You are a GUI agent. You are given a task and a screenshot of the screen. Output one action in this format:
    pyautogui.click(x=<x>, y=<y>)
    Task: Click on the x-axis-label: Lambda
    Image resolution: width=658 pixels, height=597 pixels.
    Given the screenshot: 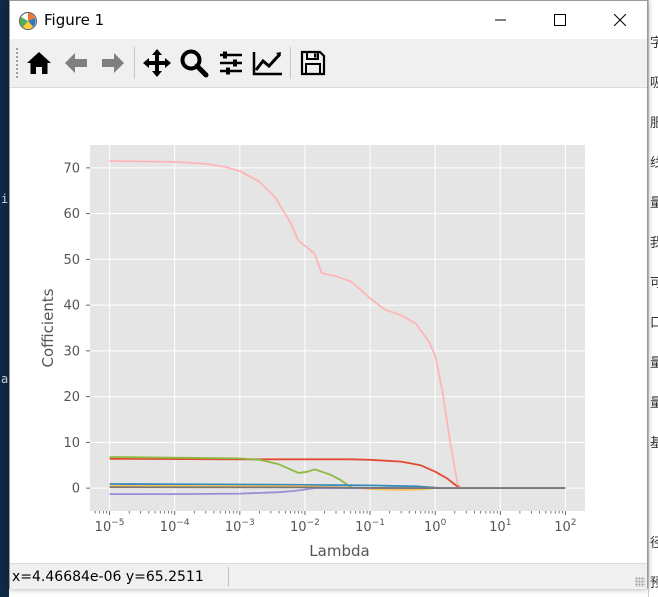 What is the action you would take?
    pyautogui.click(x=339, y=551)
    